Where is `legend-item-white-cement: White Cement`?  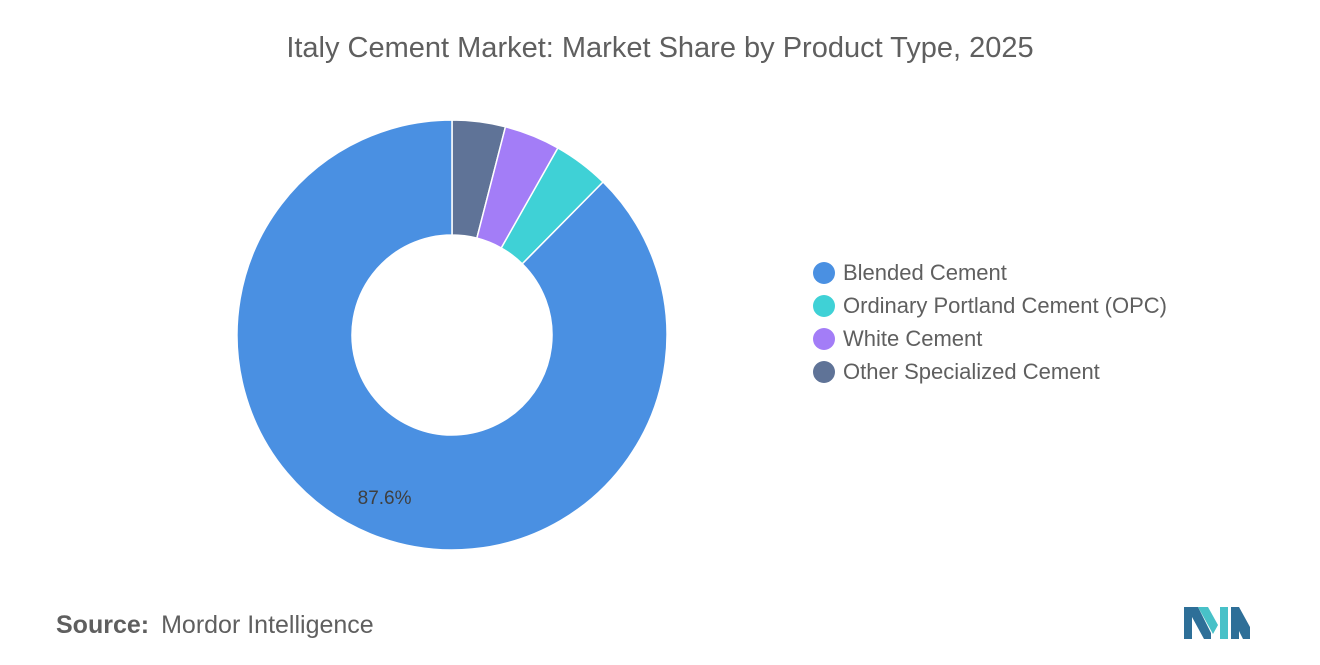 legend-item-white-cement: White Cement is located at coordinates (990, 338).